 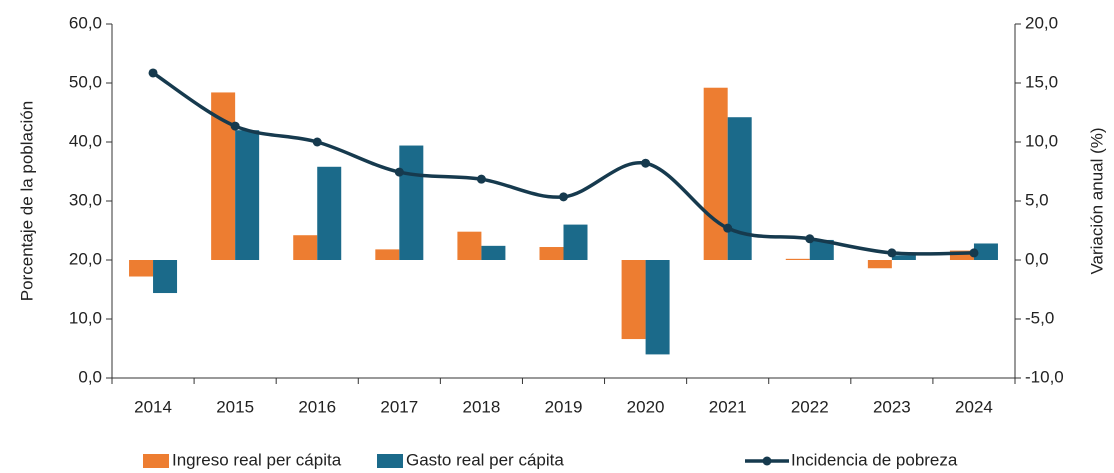 I want to click on x-tick-label: 2015, so click(x=235, y=406).